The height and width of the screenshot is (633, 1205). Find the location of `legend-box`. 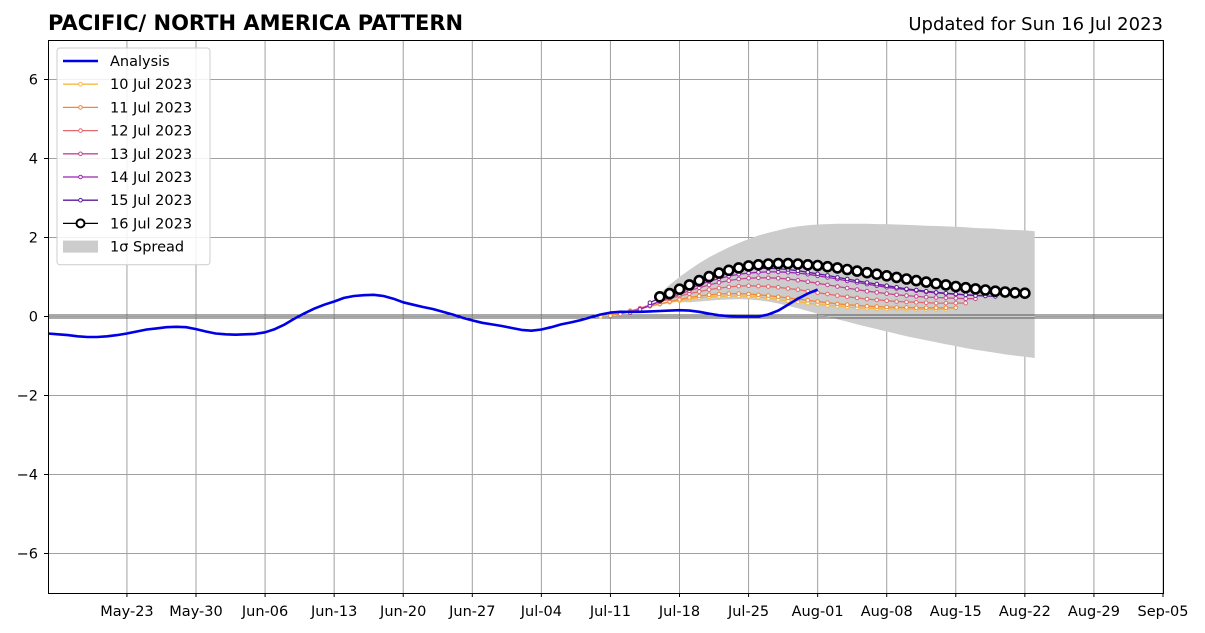

legend-box is located at coordinates (133, 156).